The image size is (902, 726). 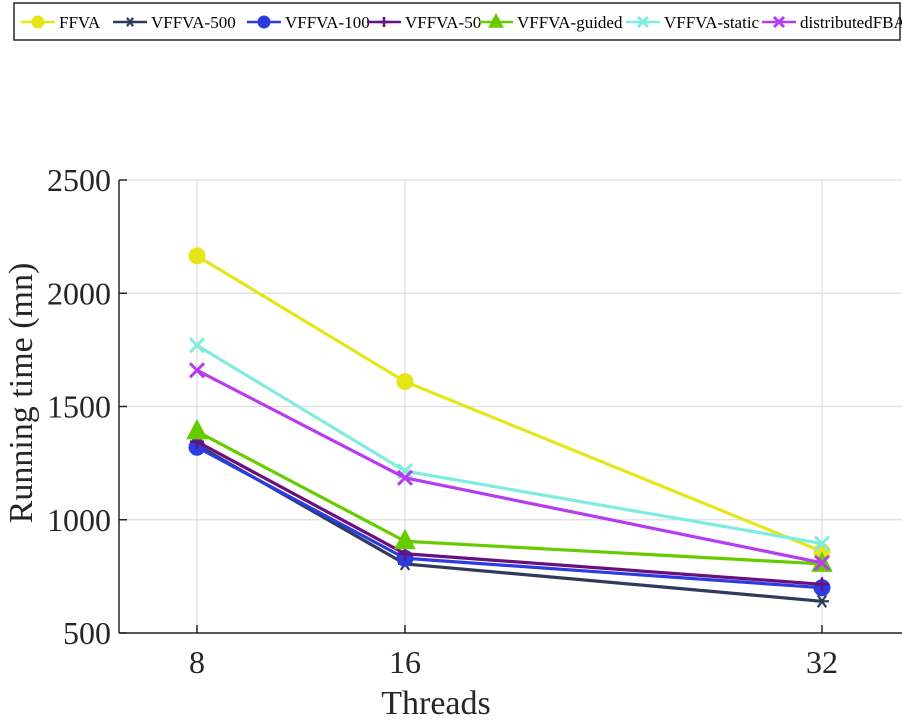 I want to click on y-axis-label: Running time (mn), so click(x=21, y=393).